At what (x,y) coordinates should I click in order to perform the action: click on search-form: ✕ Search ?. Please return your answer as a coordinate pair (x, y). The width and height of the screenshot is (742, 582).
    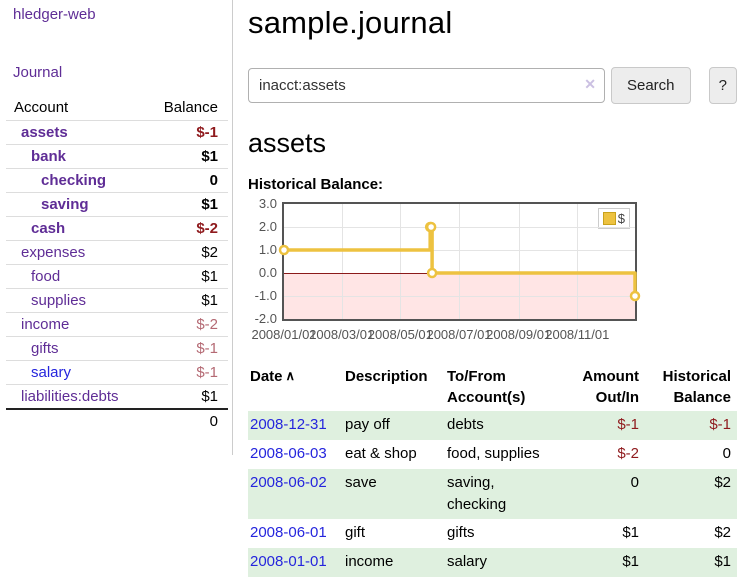
    Looking at the image, I should click on (492, 85).